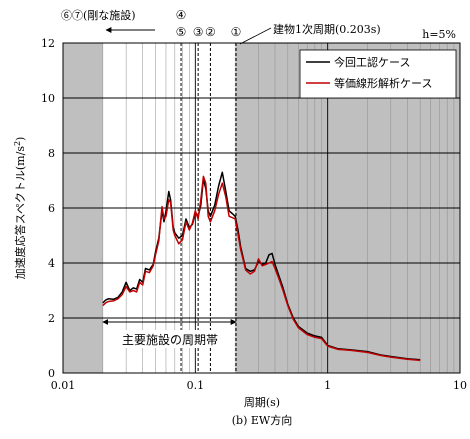  Describe the element at coordinates (98, 15) in the screenshot. I see `rigid-label: ⑥⑦(剛な施設)` at that location.